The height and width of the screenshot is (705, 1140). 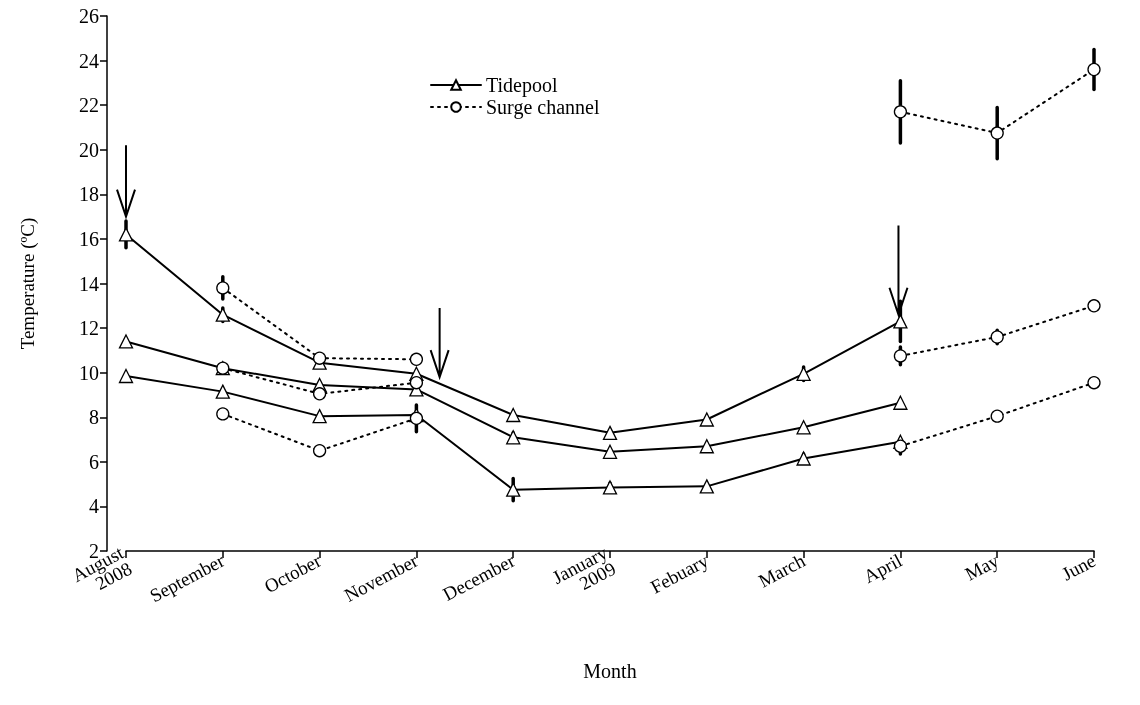 I want to click on y-tick-label: 26, so click(x=89, y=16).